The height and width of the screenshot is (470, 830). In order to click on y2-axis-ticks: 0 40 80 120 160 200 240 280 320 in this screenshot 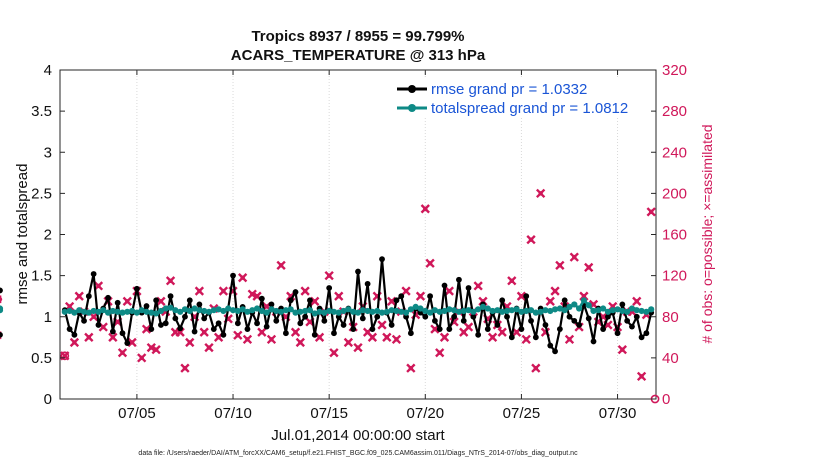, I will do `click(669, 235)`.